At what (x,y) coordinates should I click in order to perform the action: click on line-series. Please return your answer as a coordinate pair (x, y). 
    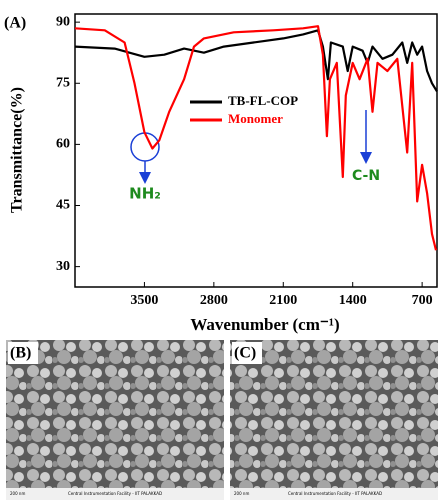
    Looking at the image, I should click on (256, 60).